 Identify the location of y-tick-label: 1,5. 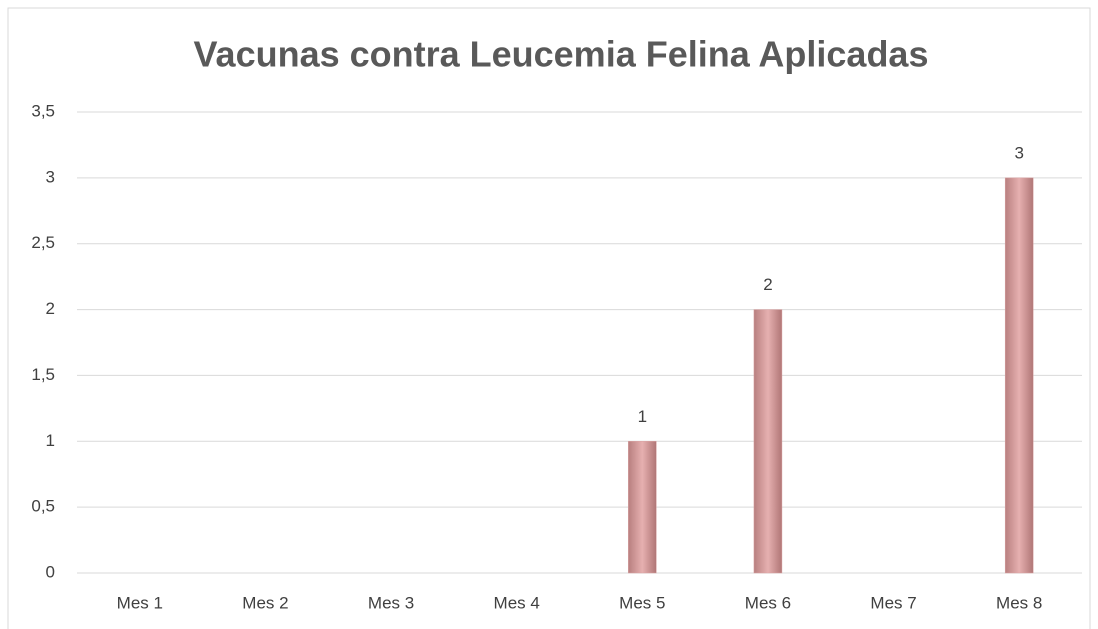
(43, 374).